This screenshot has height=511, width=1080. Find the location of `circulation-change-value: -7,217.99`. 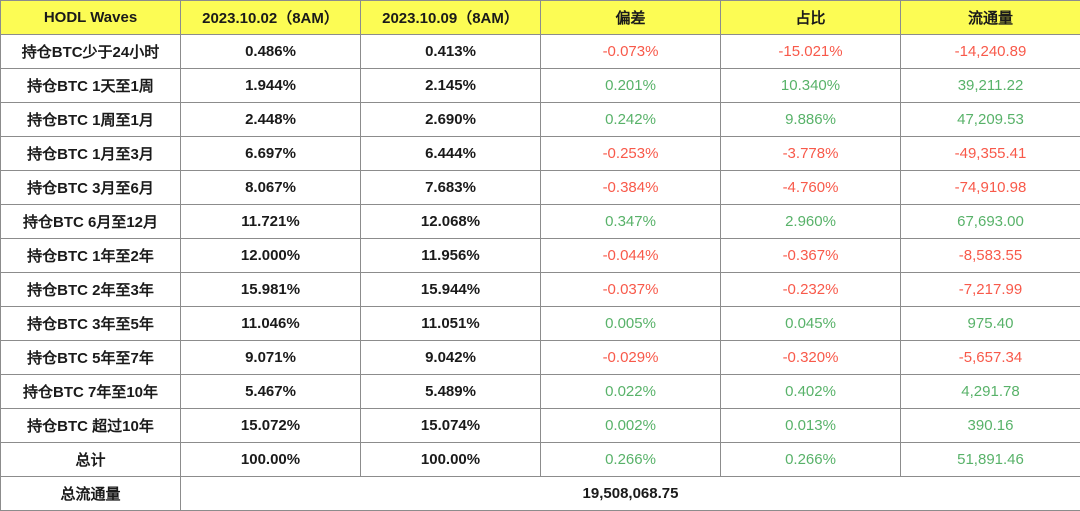

circulation-change-value: -7,217.99 is located at coordinates (990, 290).